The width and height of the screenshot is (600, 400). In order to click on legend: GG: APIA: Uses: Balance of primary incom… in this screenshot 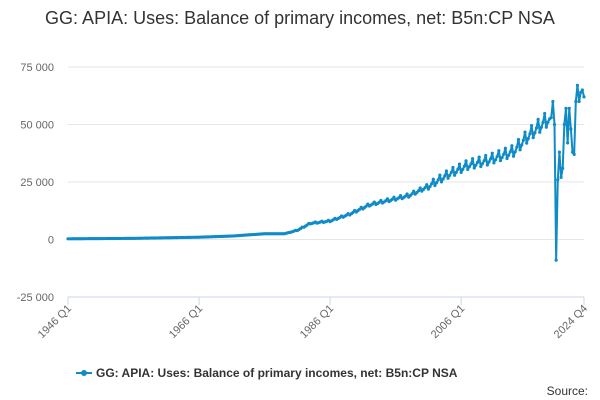, I will do `click(266, 373)`.